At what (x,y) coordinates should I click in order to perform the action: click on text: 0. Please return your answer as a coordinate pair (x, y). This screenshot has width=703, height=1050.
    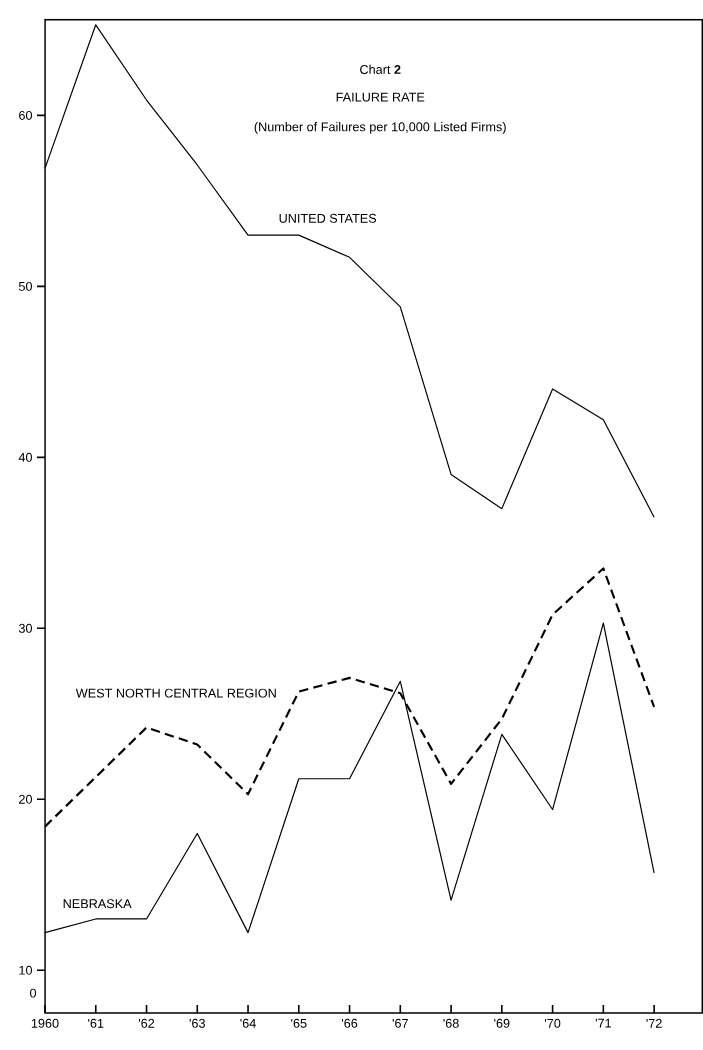
    Looking at the image, I should click on (33, 993).